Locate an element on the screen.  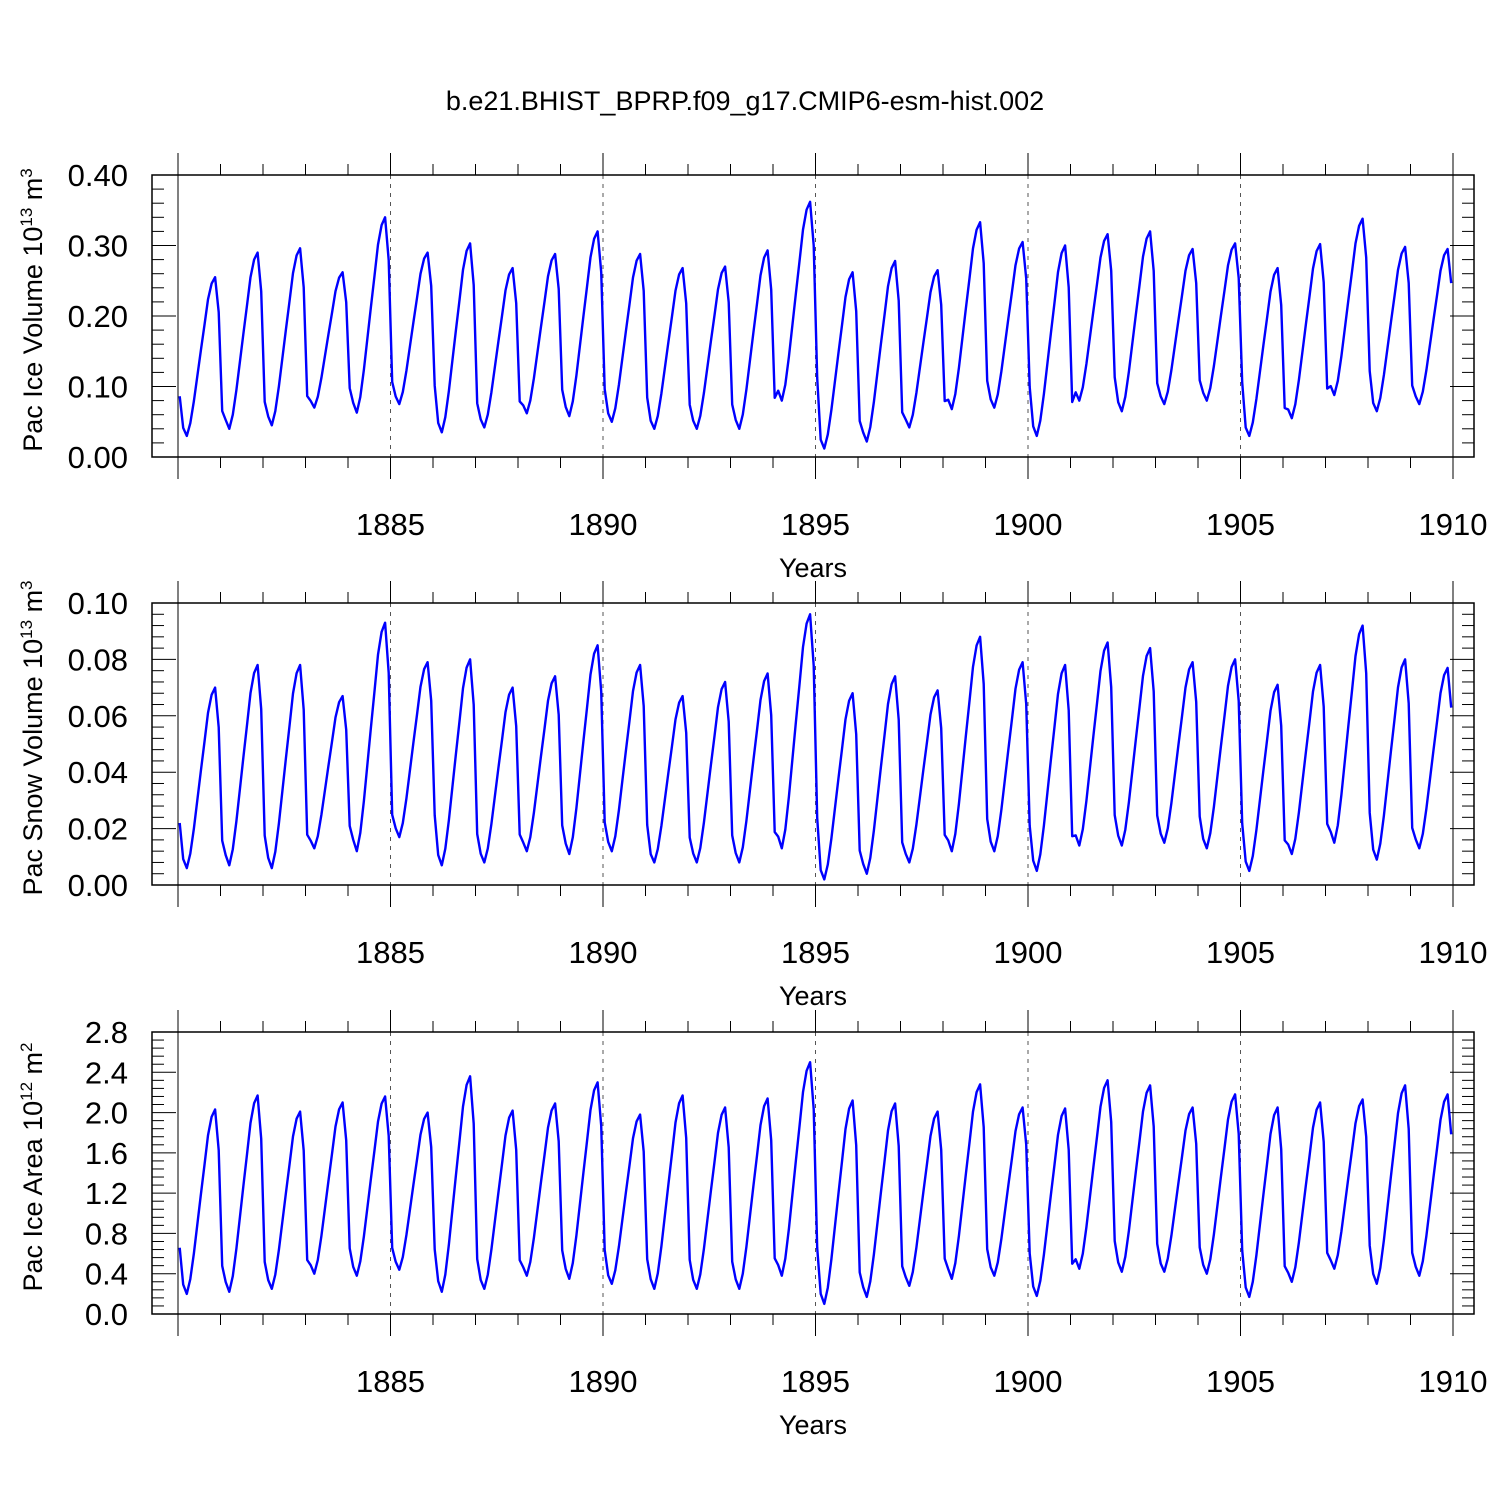
y-axis-title: Pac Ice Area 1012 m2 is located at coordinates (32, 1166).